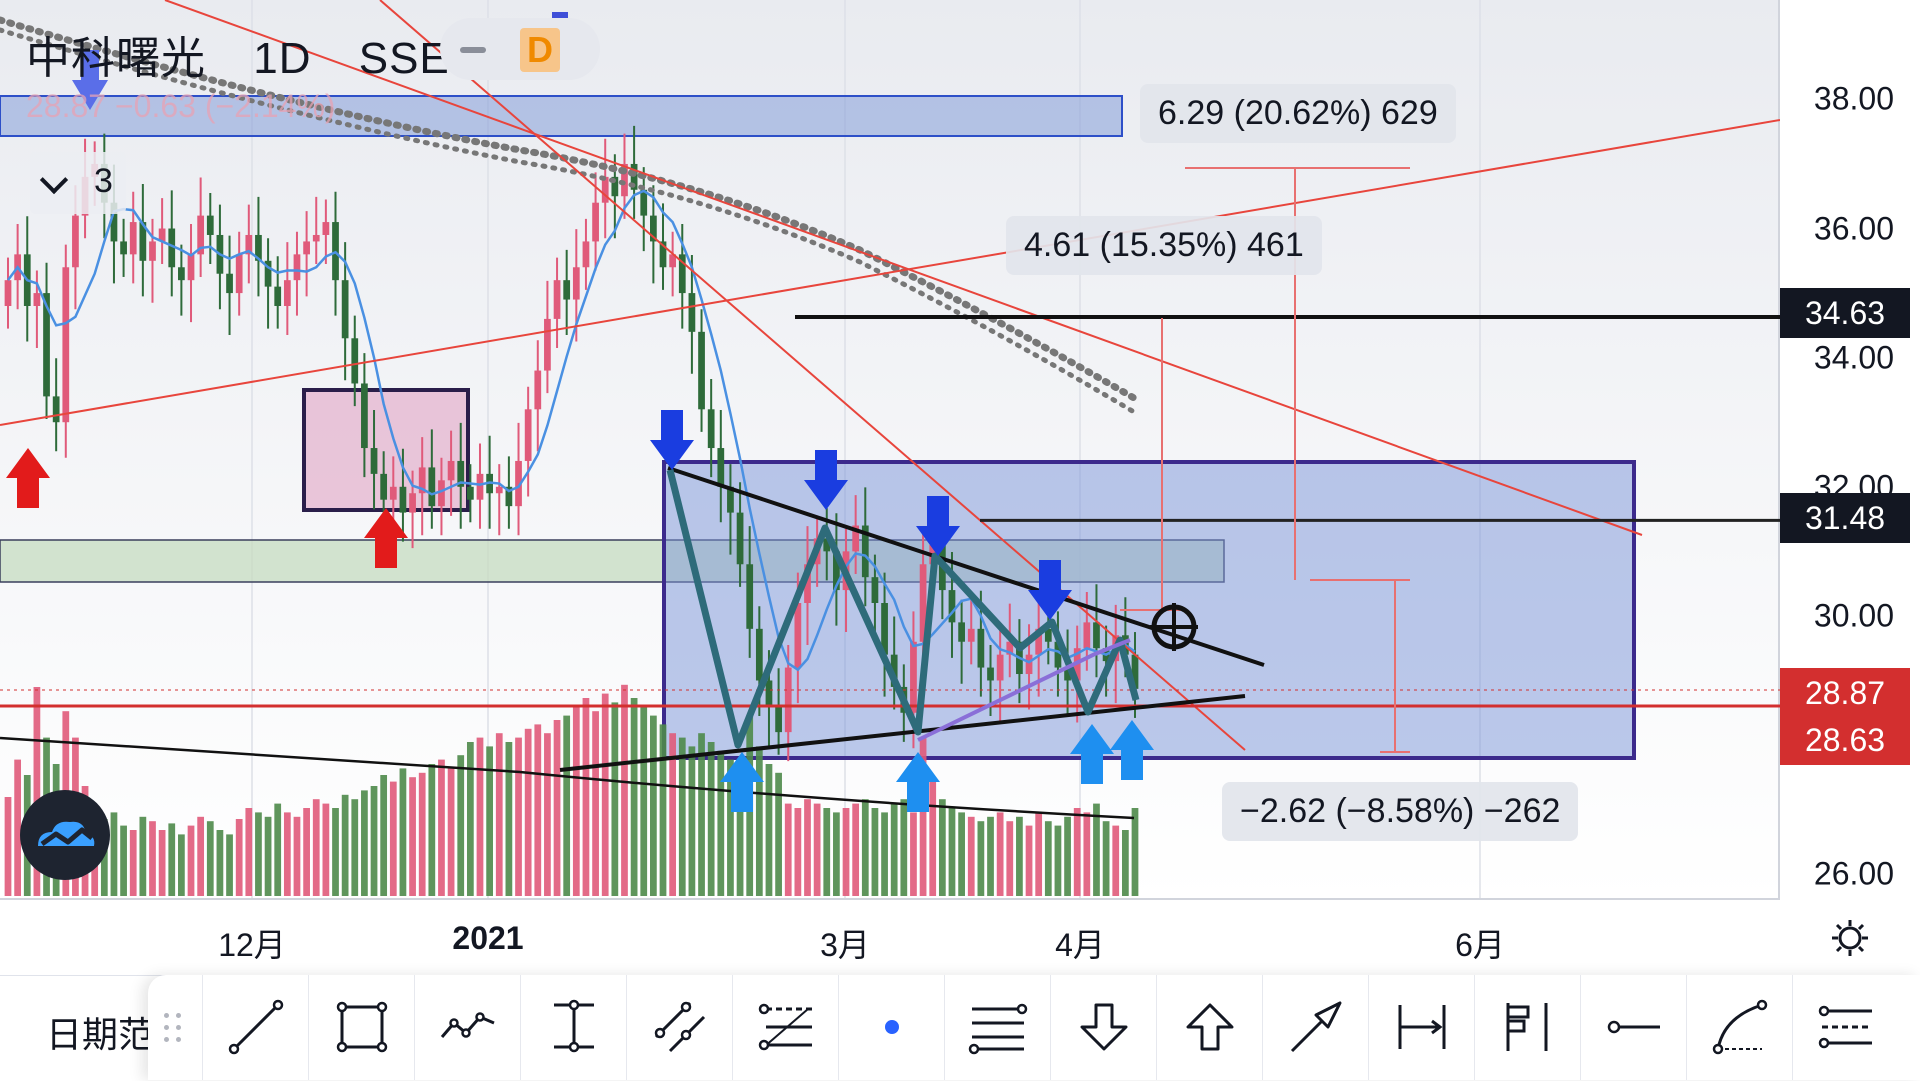  I want to click on grip-handle-icon, so click(175, 1028).